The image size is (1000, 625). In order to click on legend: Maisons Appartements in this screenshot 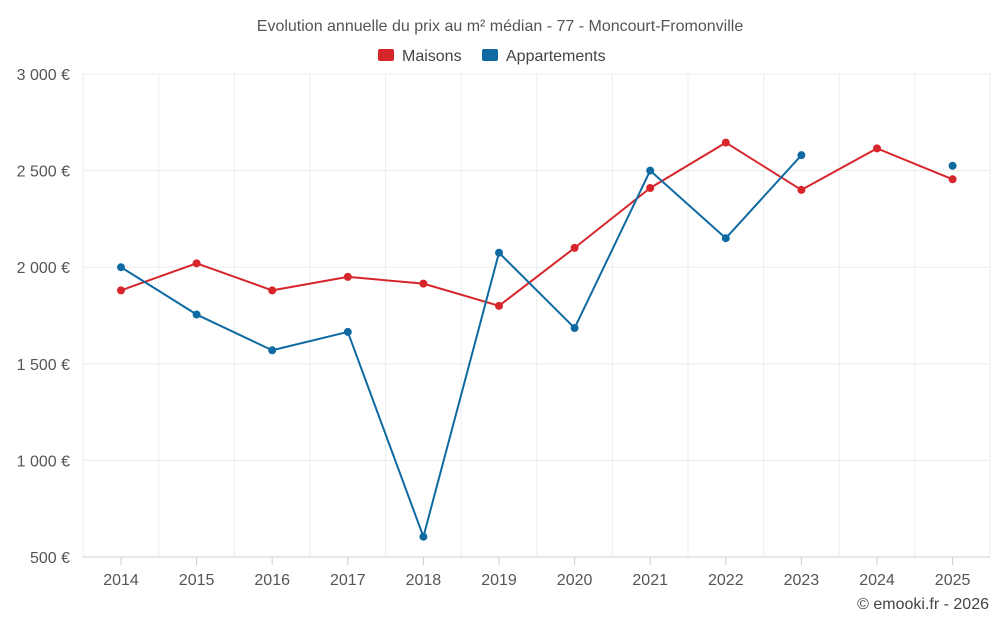, I will do `click(492, 56)`.